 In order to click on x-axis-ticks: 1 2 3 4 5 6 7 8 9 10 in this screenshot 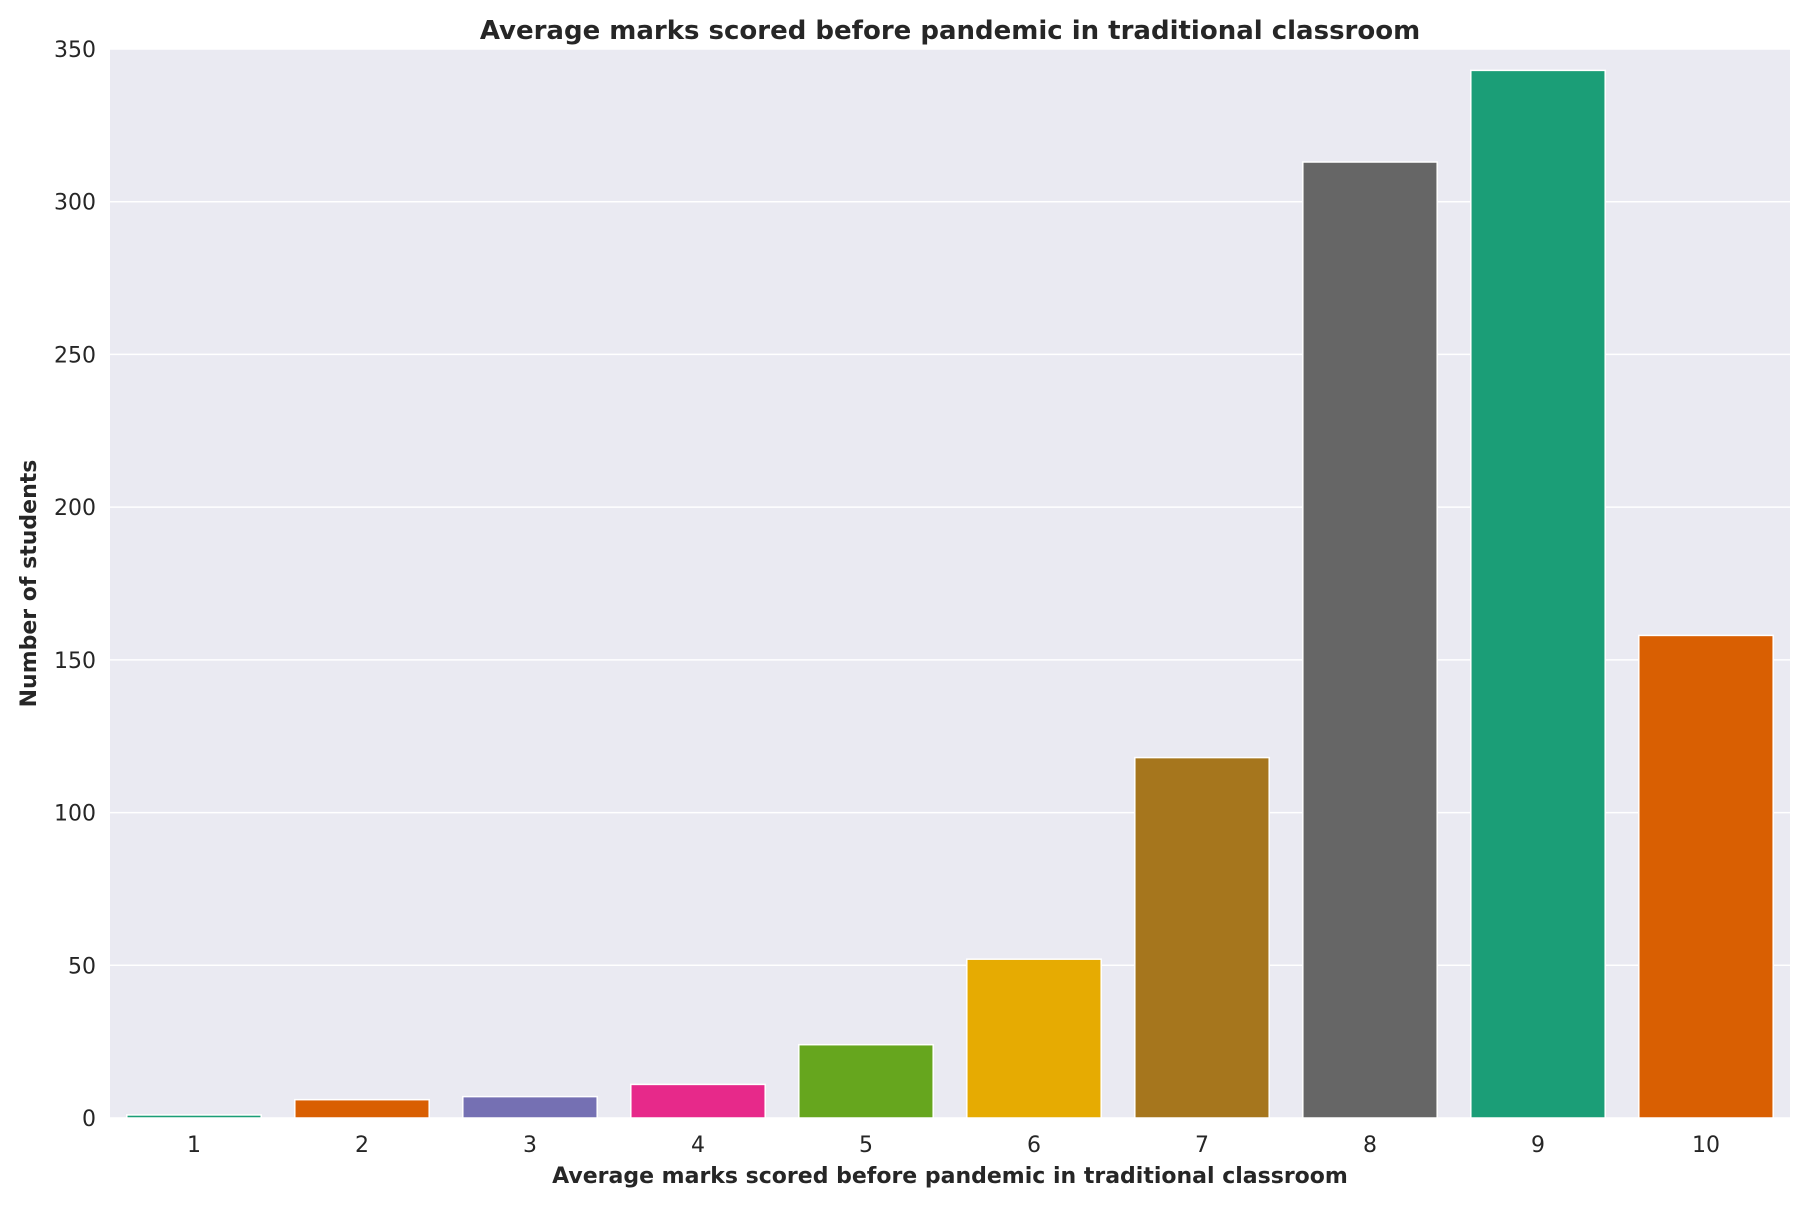, I will do `click(953, 1145)`.